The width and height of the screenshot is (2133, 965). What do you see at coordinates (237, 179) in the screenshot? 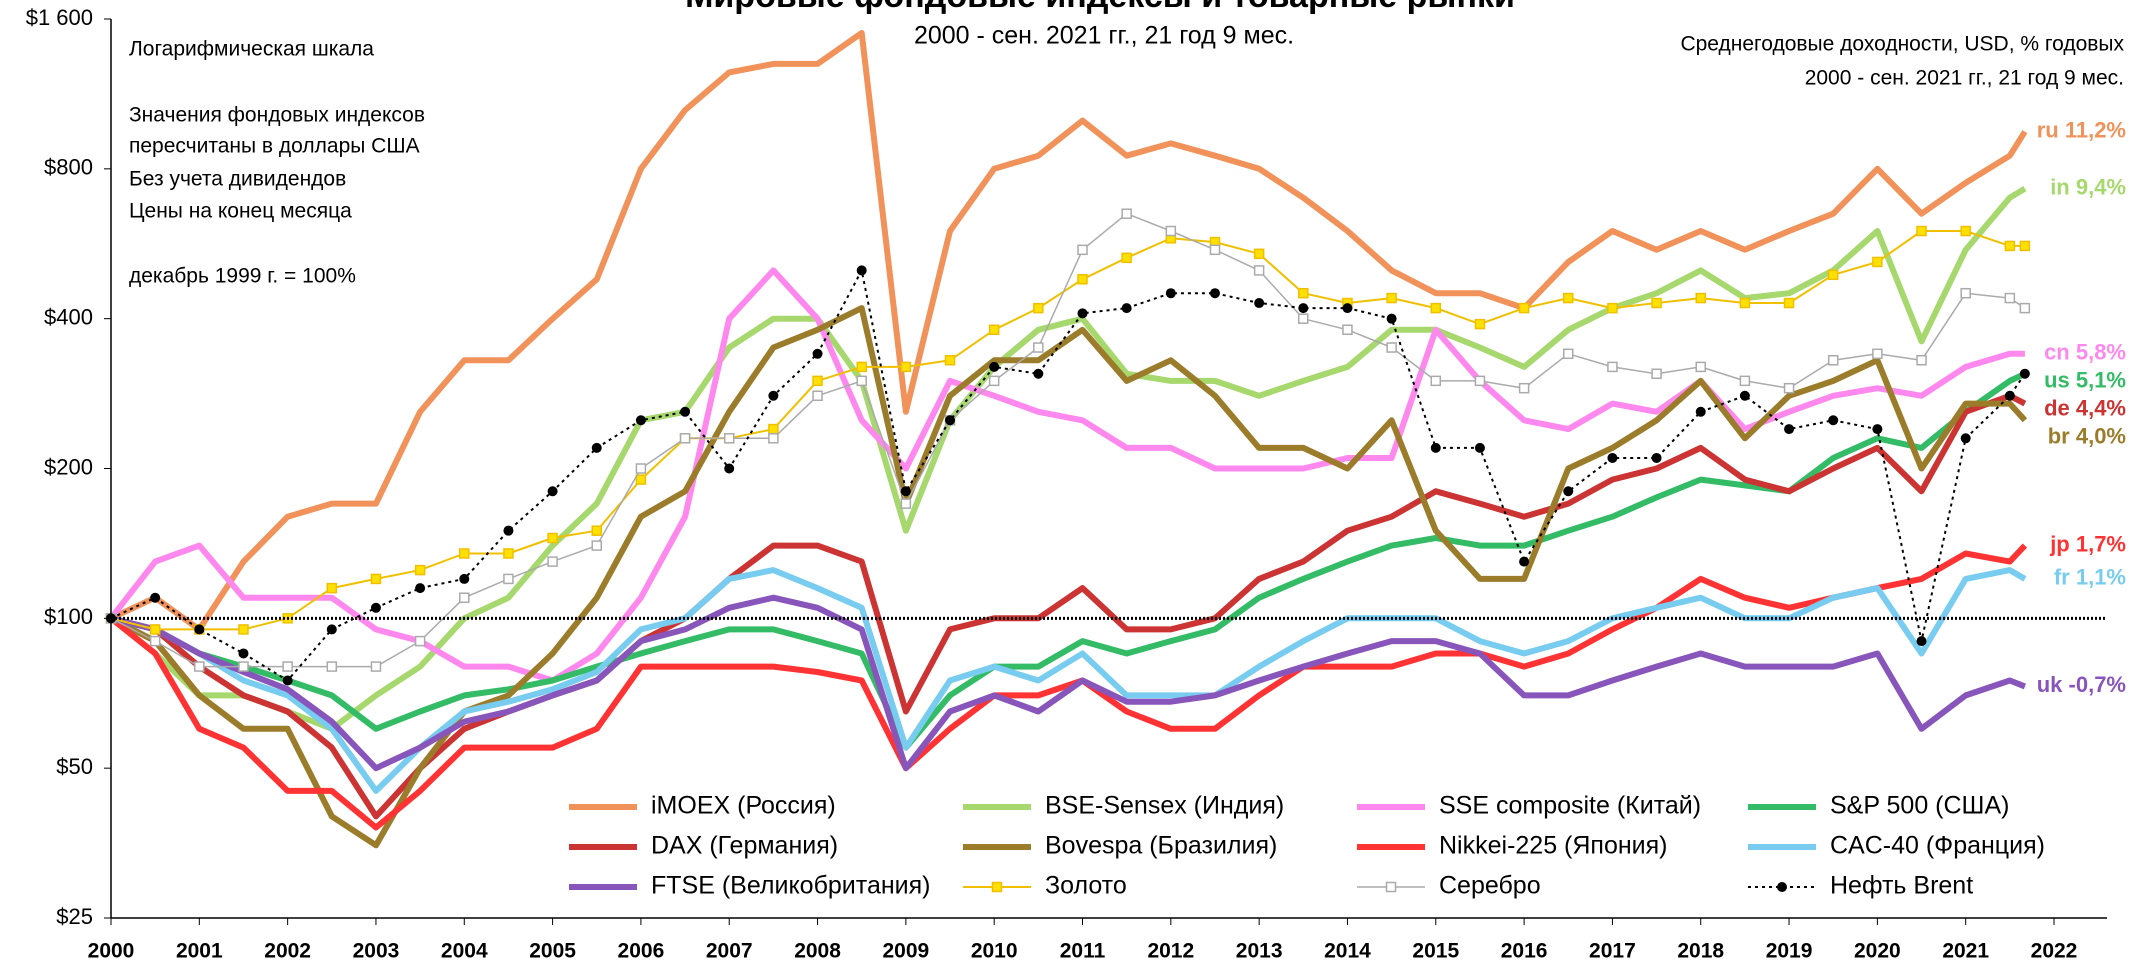
I see `annotation: Без учета дивидендов` at bounding box center [237, 179].